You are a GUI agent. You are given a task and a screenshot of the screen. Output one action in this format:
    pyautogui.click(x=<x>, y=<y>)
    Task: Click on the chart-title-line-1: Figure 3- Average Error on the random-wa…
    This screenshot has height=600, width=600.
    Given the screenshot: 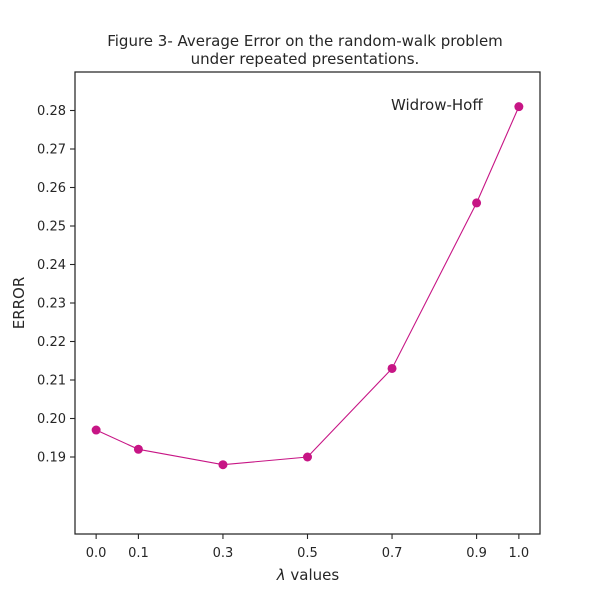 What is the action you would take?
    pyautogui.click(x=305, y=41)
    